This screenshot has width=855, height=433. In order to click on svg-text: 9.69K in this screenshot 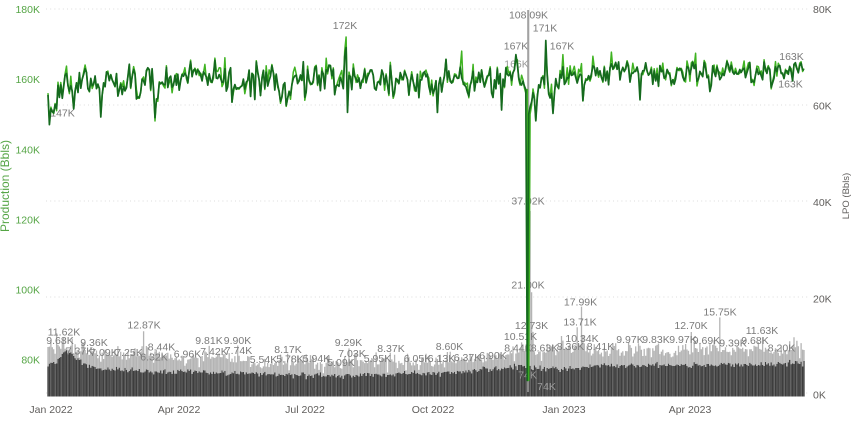, I will do `click(706, 341)`.